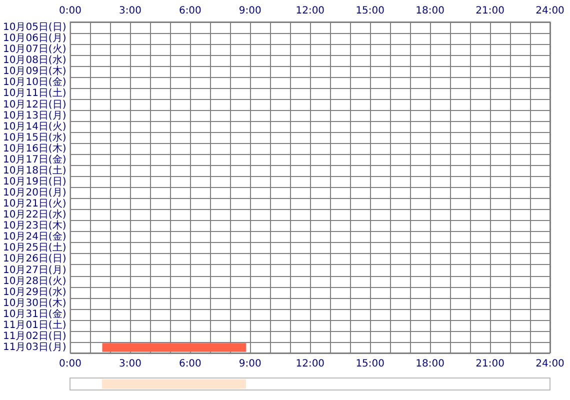 The width and height of the screenshot is (570, 400). Describe the element at coordinates (490, 11) in the screenshot. I see `x2-tick-label: 21:00` at that location.